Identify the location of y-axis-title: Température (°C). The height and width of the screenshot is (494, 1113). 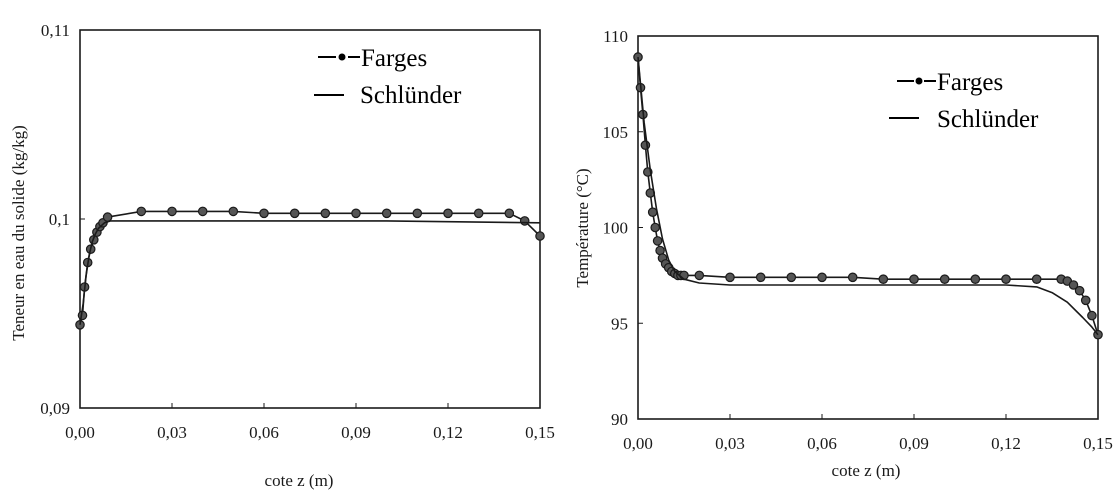
(582, 227).